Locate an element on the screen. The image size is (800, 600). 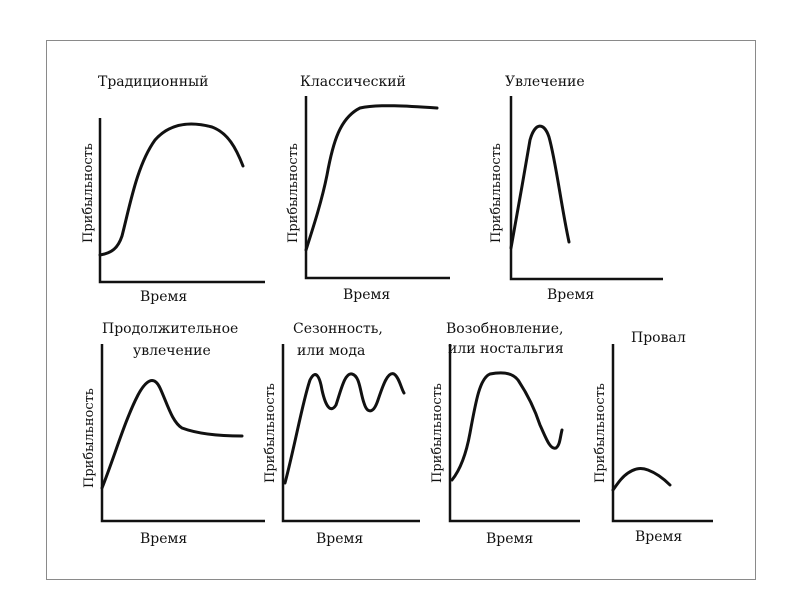
title: Возобновление, is located at coordinates (504, 329).